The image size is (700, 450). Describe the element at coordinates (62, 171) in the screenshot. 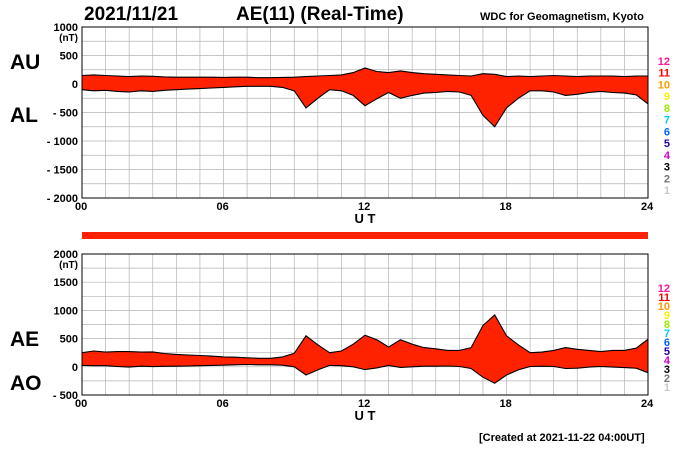

I see `upper-y-tick-label: - 1500` at that location.